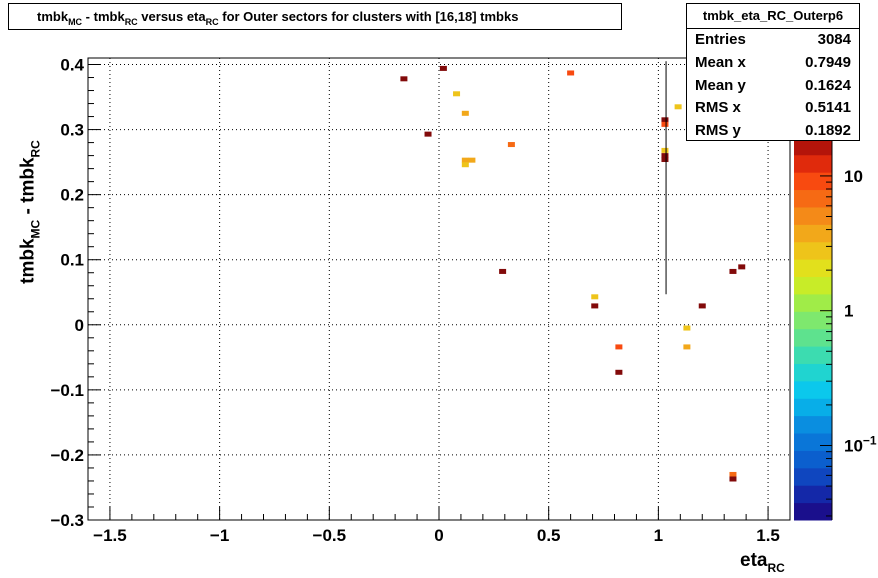 Image resolution: width=878 pixels, height=578 pixels. Describe the element at coordinates (330, 535) in the screenshot. I see `x-tick-label: −0.5` at that location.